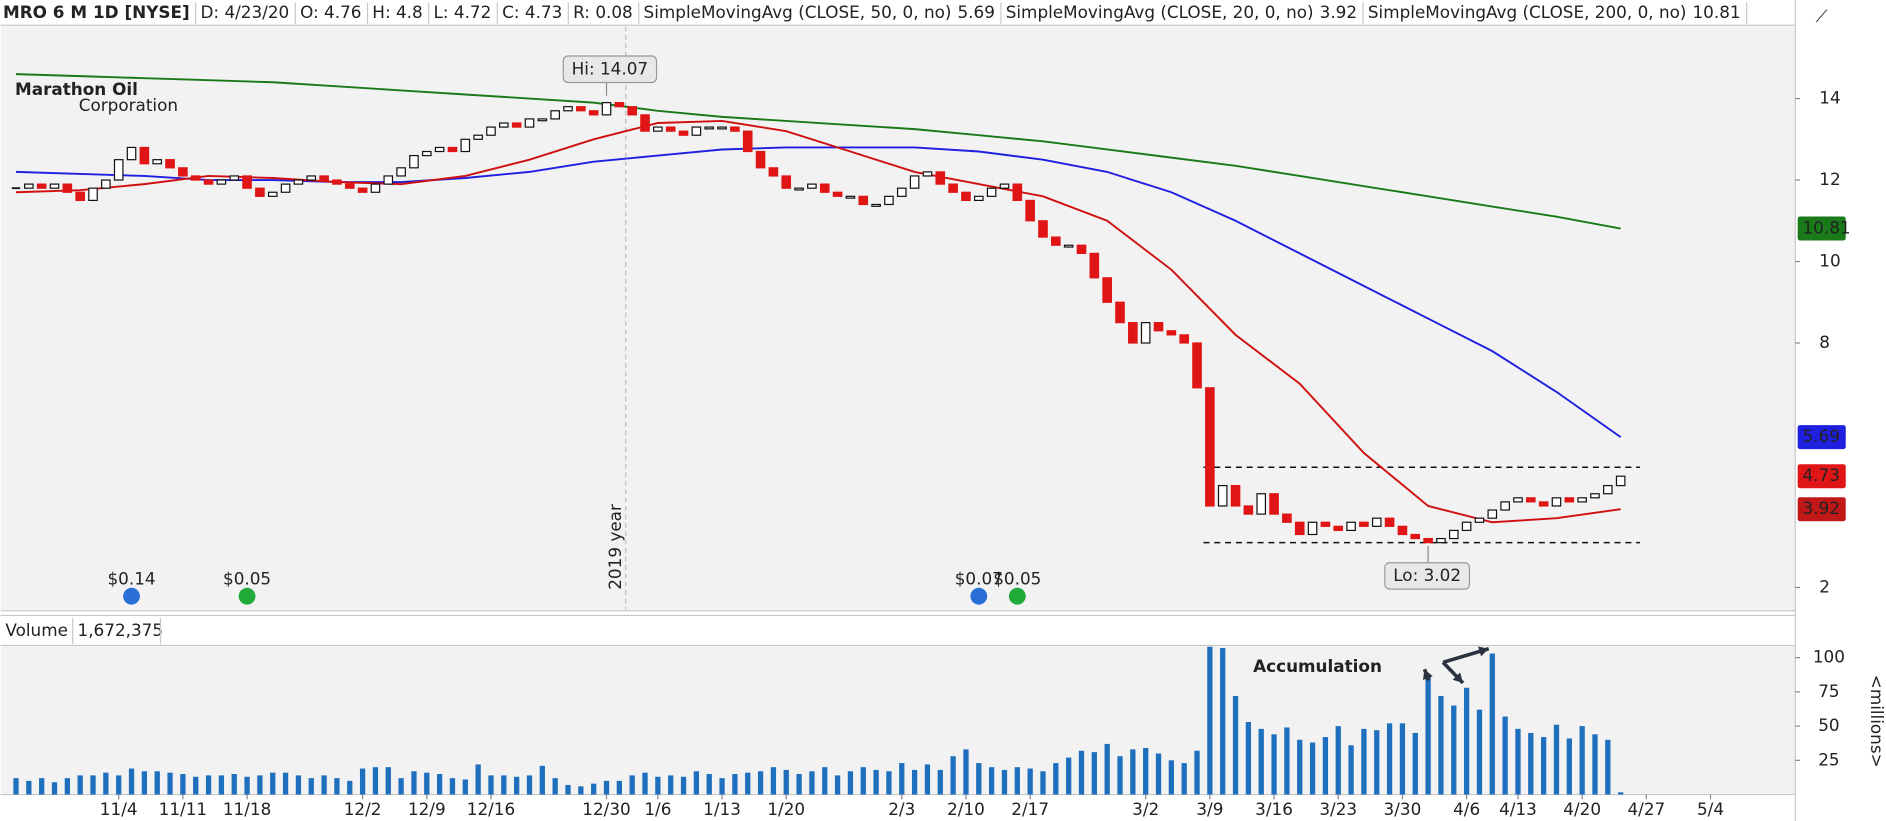 This screenshot has height=821, width=1886. I want to click on y-tick-label: 14, so click(1829, 98).